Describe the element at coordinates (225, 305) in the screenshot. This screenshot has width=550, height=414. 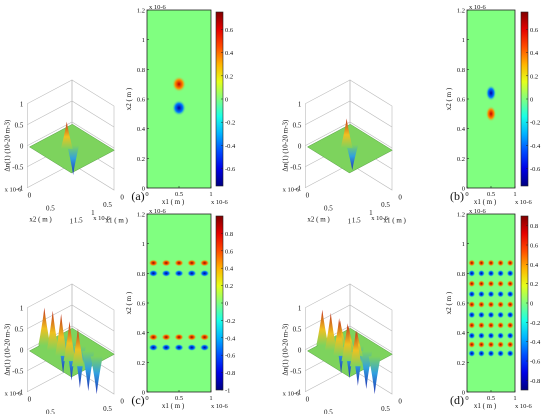
I see `colorbar-c: 0.8 0.6 0.4 0.2 0 -0.2 -0.4 -0.6 -0.8 -1` at that location.